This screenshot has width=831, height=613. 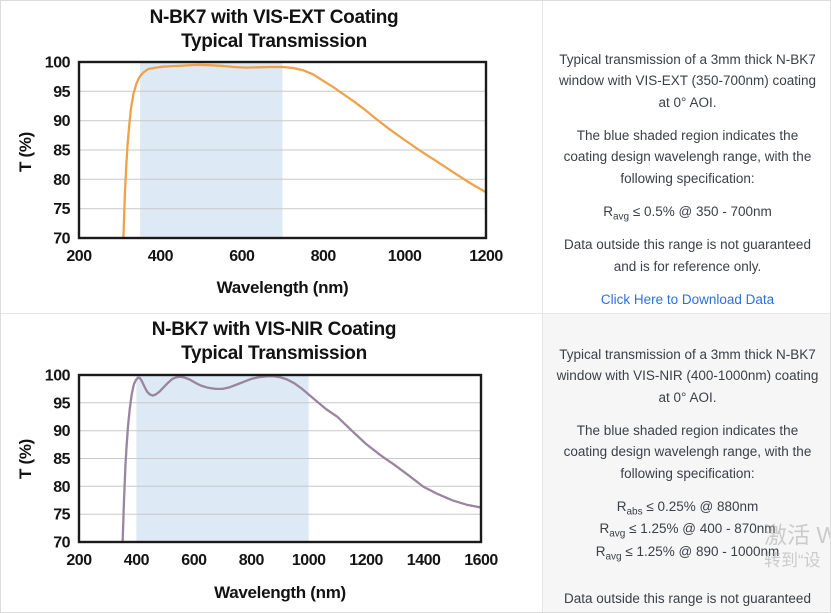 What do you see at coordinates (687, 508) in the screenshot?
I see `spec-line: Rabs ≤ 0.25% @ 880nm` at bounding box center [687, 508].